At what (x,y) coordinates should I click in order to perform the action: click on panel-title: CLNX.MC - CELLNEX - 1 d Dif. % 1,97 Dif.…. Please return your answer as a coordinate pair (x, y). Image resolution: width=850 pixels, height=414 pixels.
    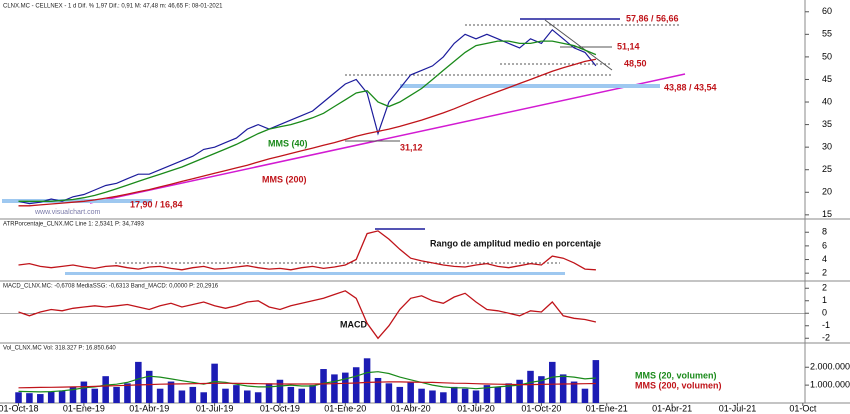
    Looking at the image, I should click on (113, 7).